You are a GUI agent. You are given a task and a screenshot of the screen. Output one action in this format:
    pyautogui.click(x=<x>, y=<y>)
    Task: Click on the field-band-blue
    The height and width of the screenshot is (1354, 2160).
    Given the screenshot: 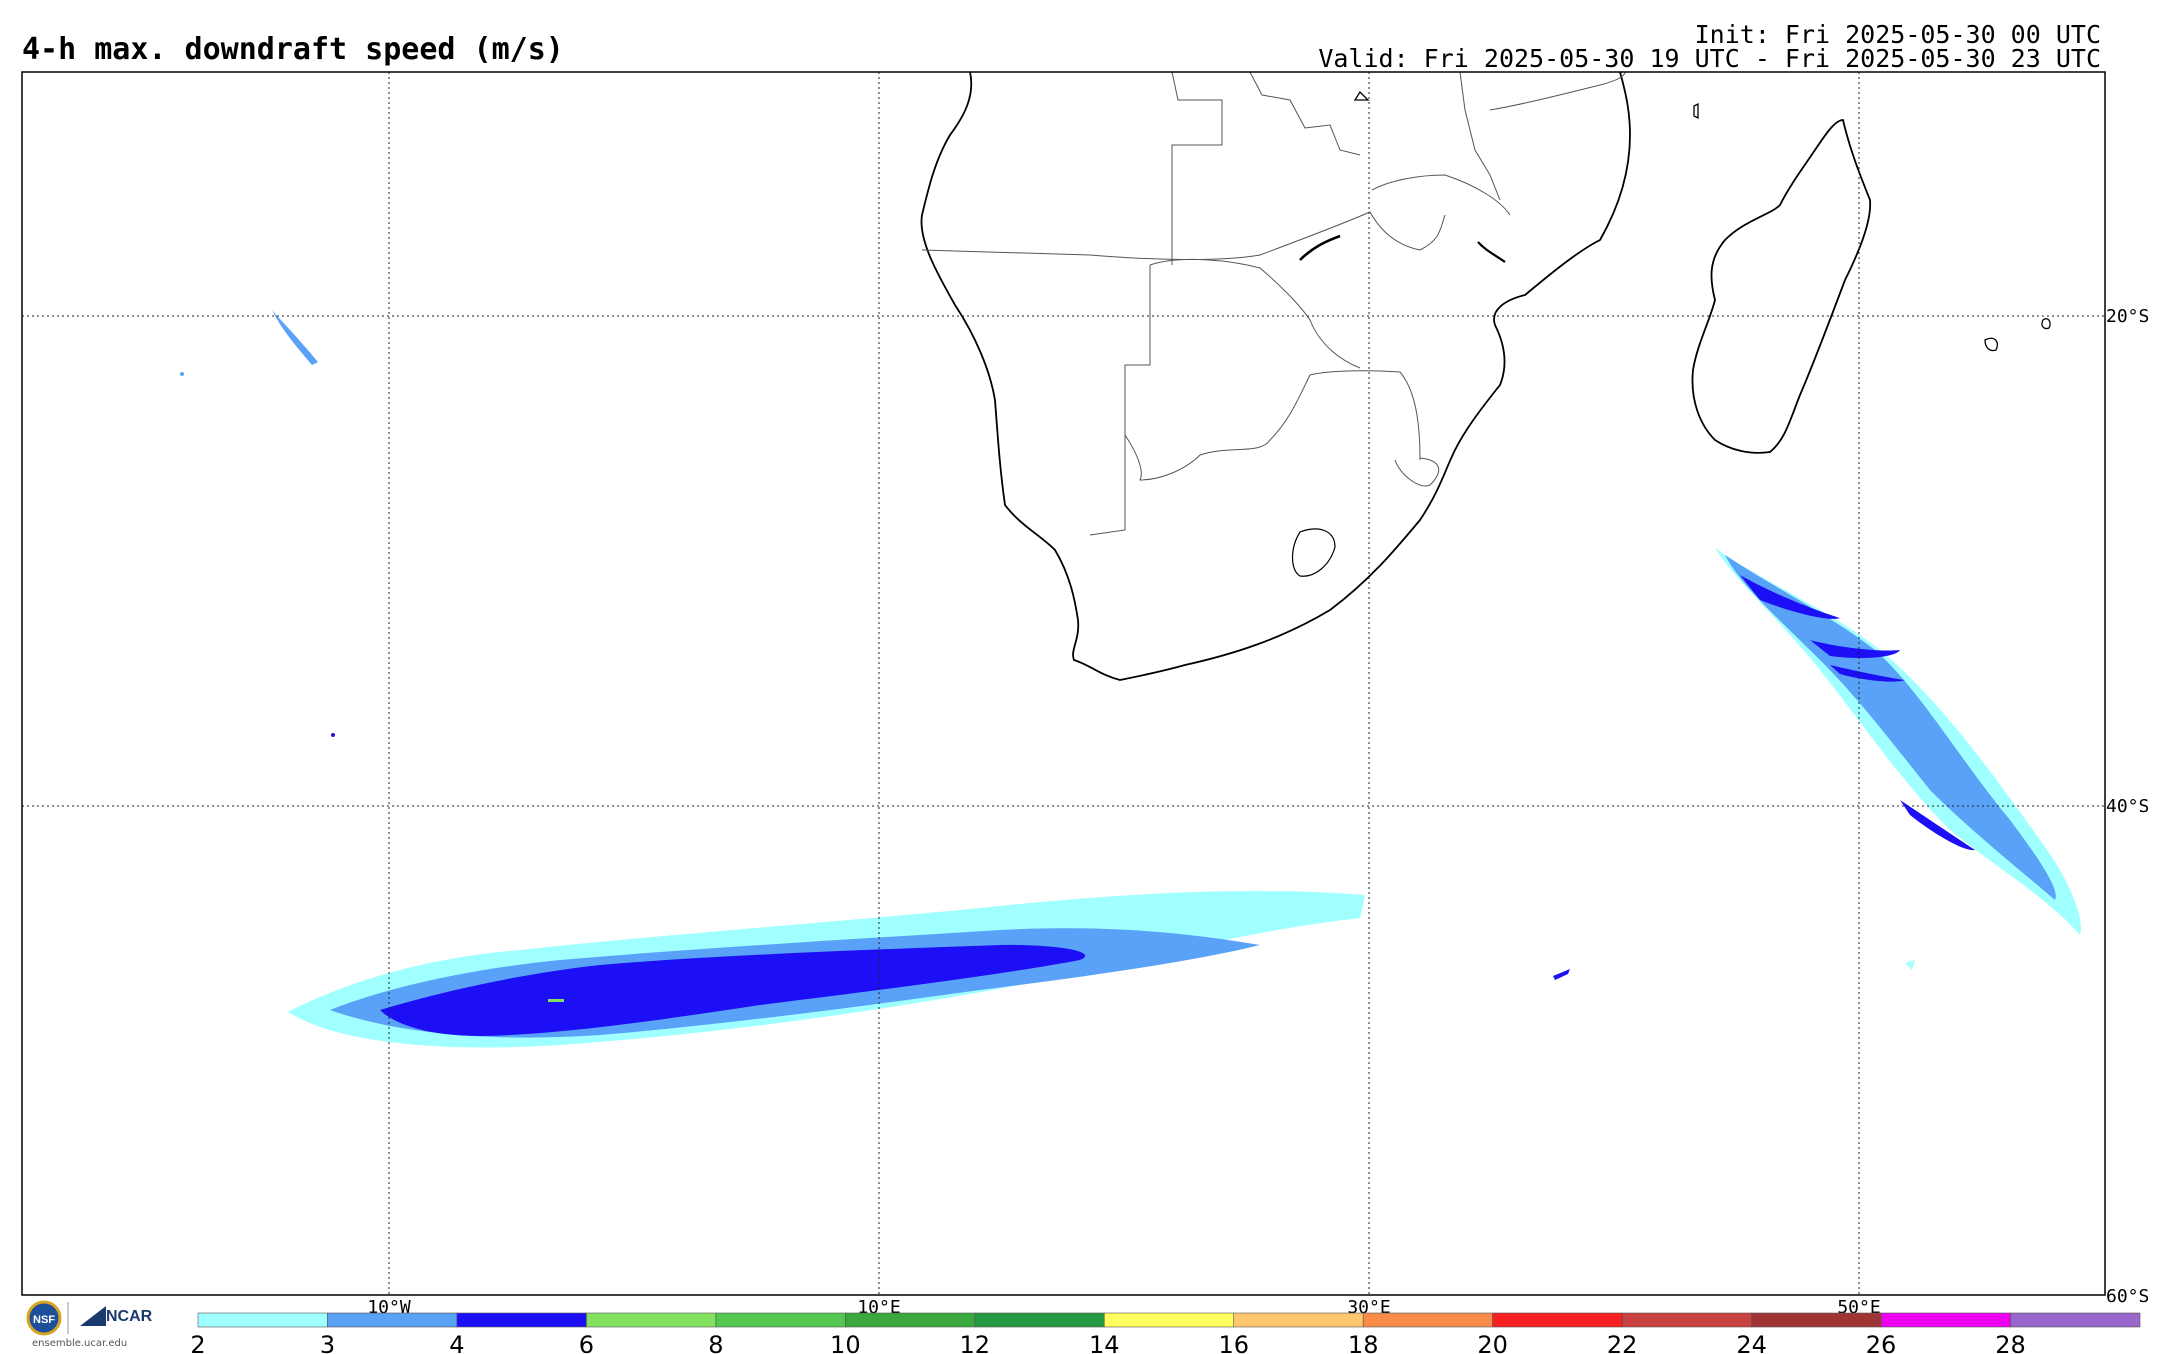 What is the action you would take?
    pyautogui.click(x=733, y=990)
    